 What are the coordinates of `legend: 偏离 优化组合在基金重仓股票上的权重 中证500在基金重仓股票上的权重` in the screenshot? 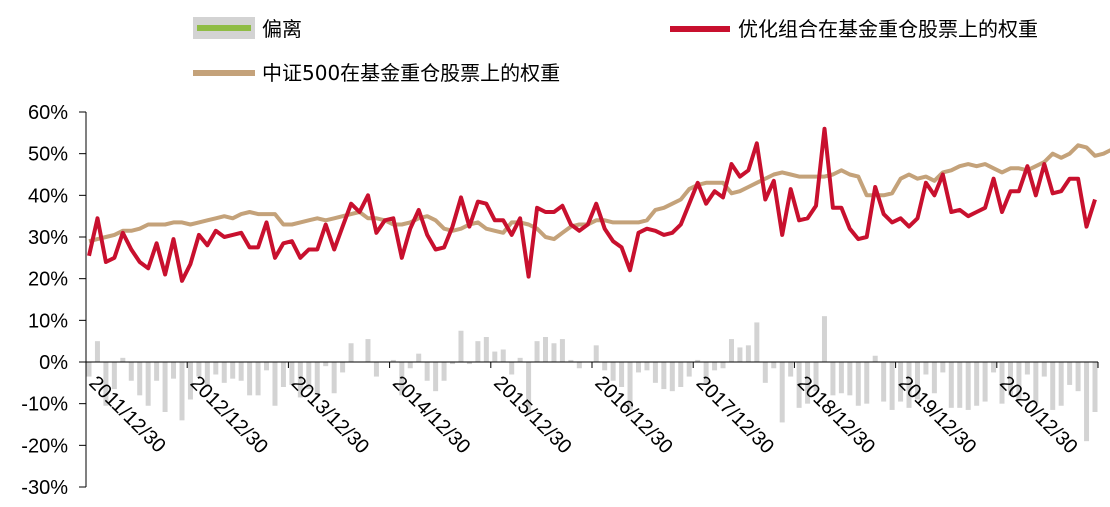 It's located at (615, 51).